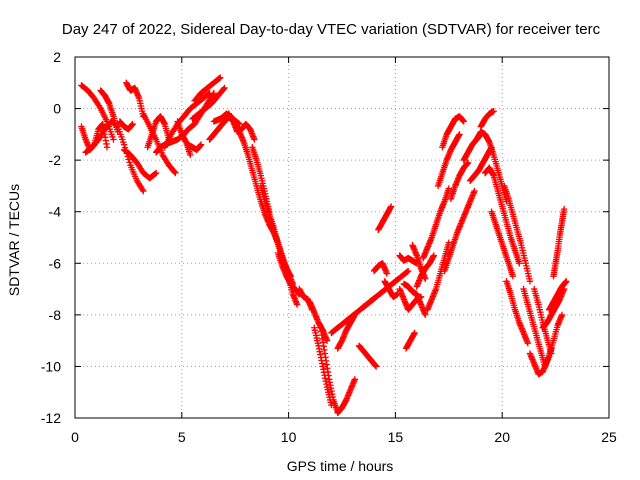  Describe the element at coordinates (55, 263) in the screenshot. I see `y-tick-label: -6` at that location.